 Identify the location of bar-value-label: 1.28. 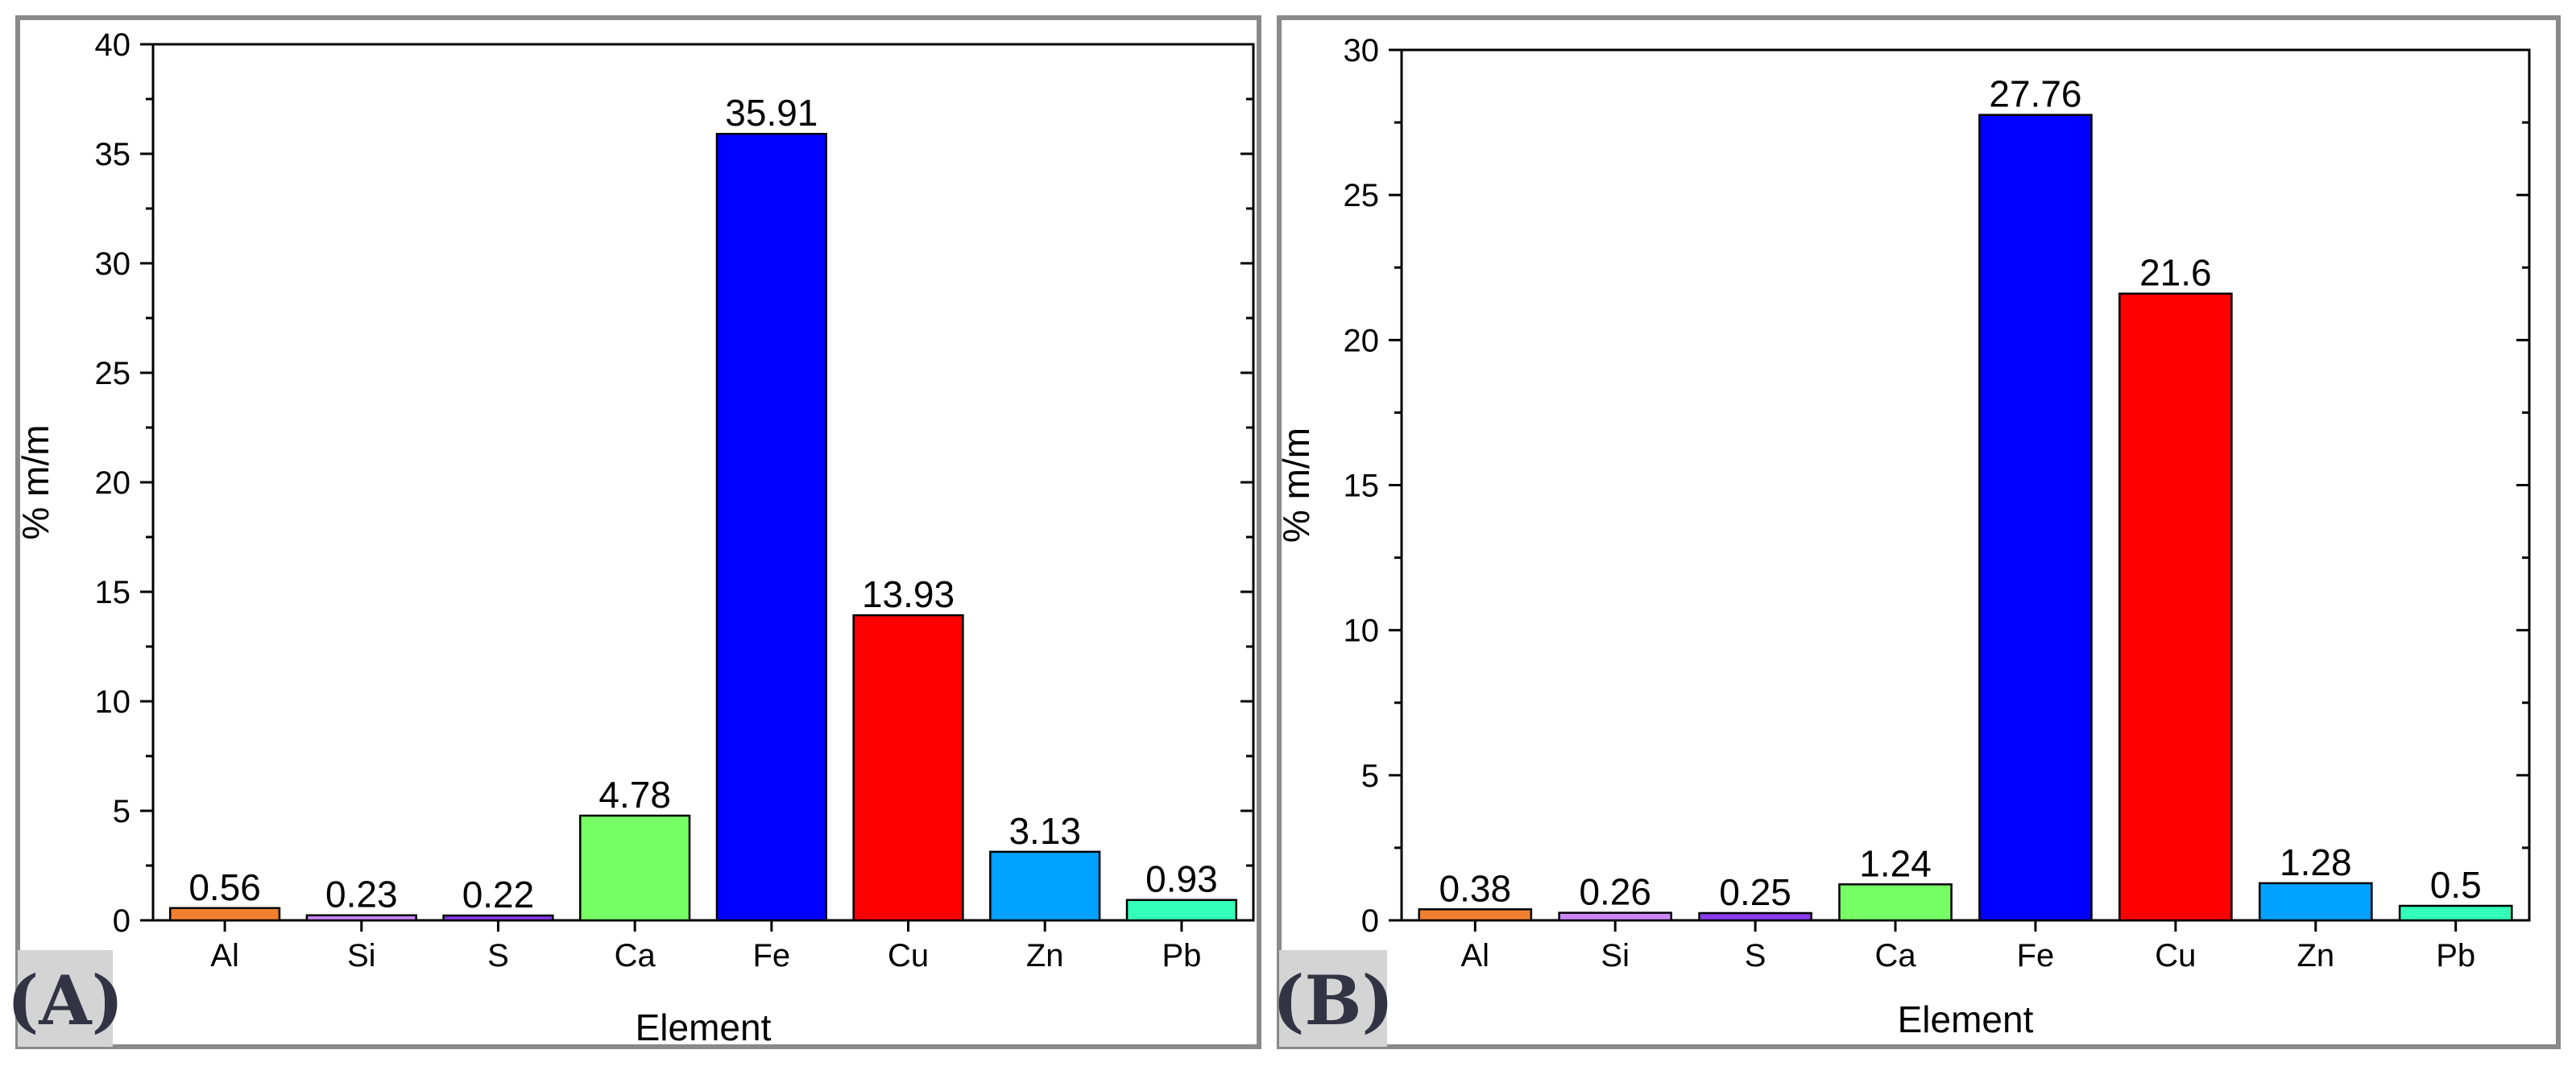
(2316, 862).